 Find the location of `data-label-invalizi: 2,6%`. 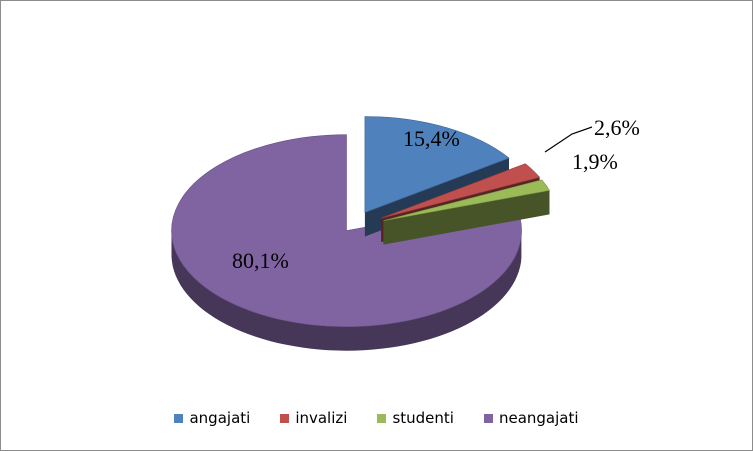

data-label-invalizi: 2,6% is located at coordinates (617, 127).